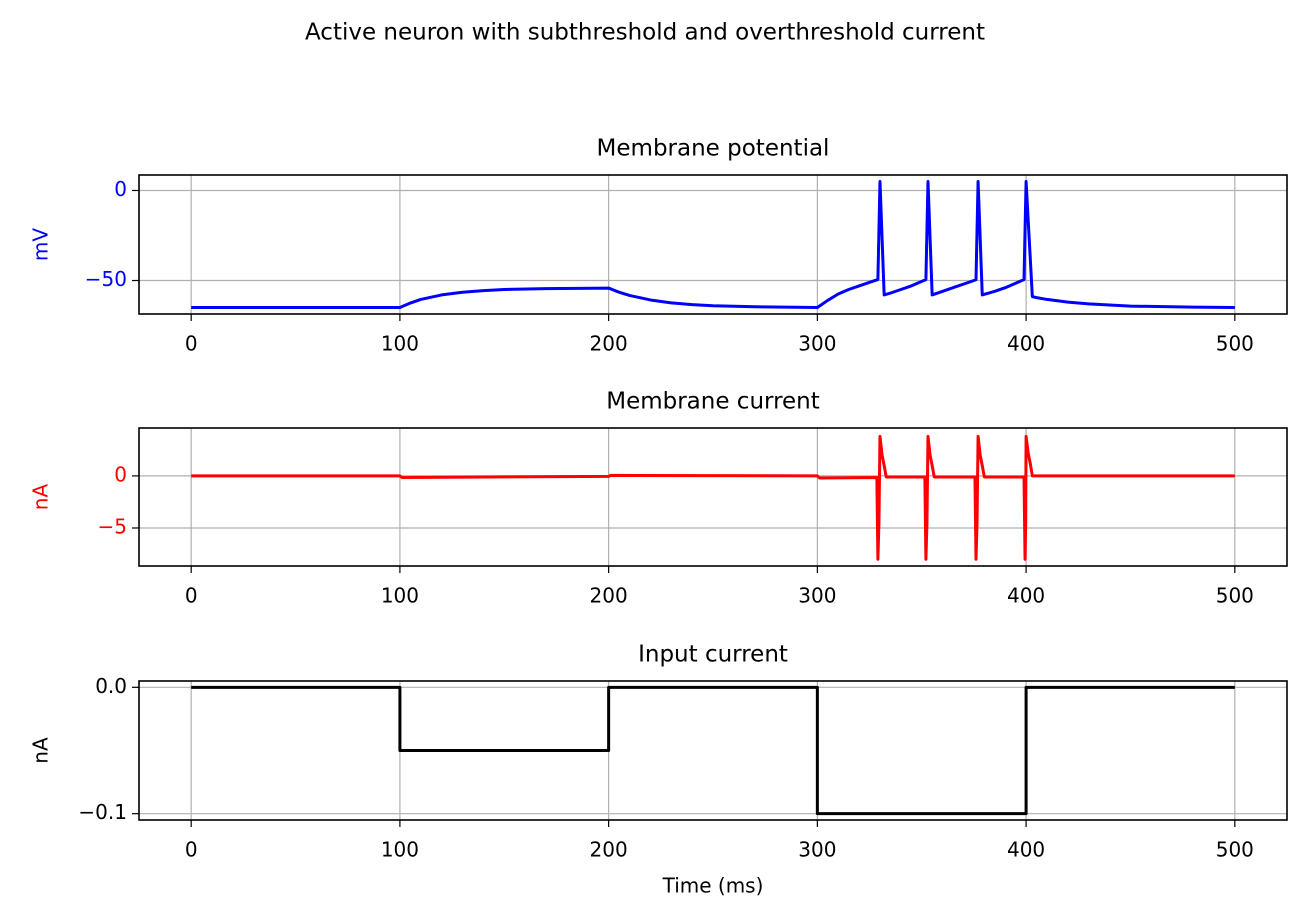  Describe the element at coordinates (102, 812) in the screenshot. I see `y-tick-label: −0.1` at that location.